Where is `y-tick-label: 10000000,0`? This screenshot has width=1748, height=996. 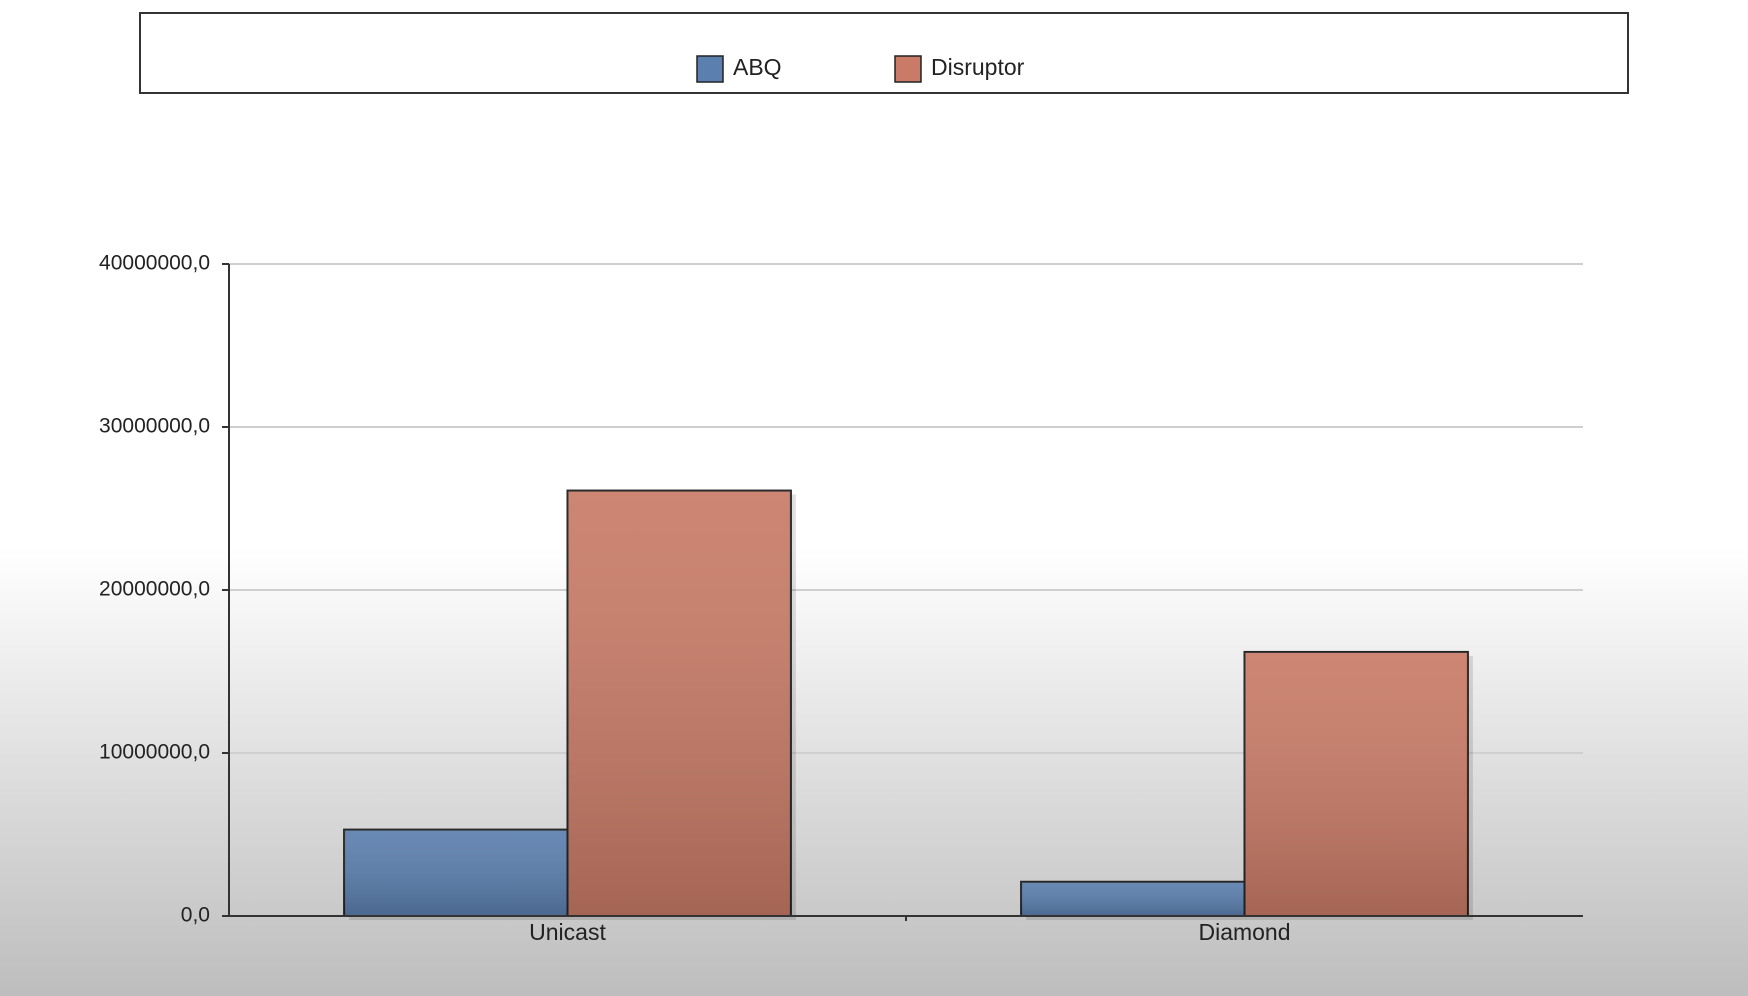 y-tick-label: 10000000,0 is located at coordinates (154, 752).